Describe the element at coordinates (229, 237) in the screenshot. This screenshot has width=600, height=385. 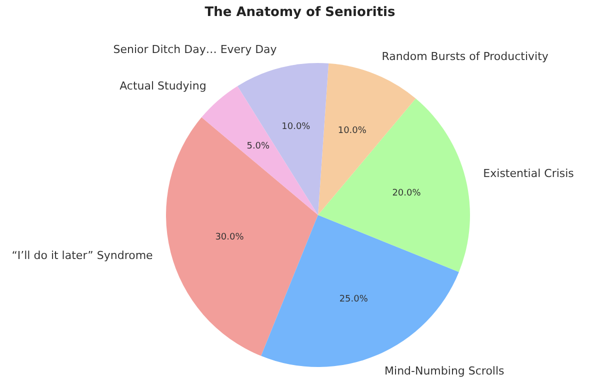
I see `data-label: 30.0%` at that location.